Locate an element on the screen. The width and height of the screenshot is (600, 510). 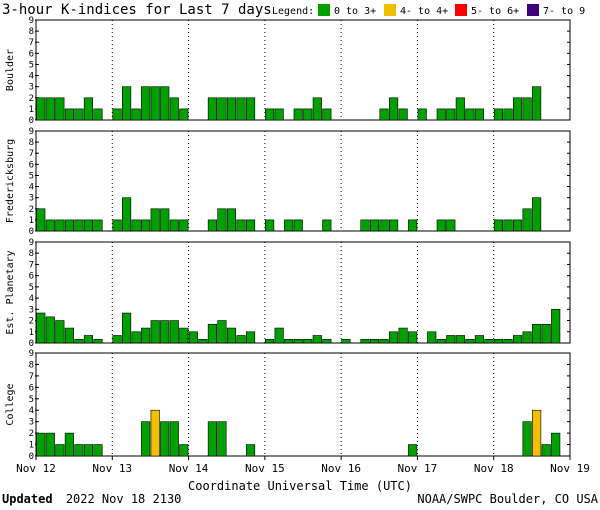
date-label: Nov 17 is located at coordinates (418, 468).